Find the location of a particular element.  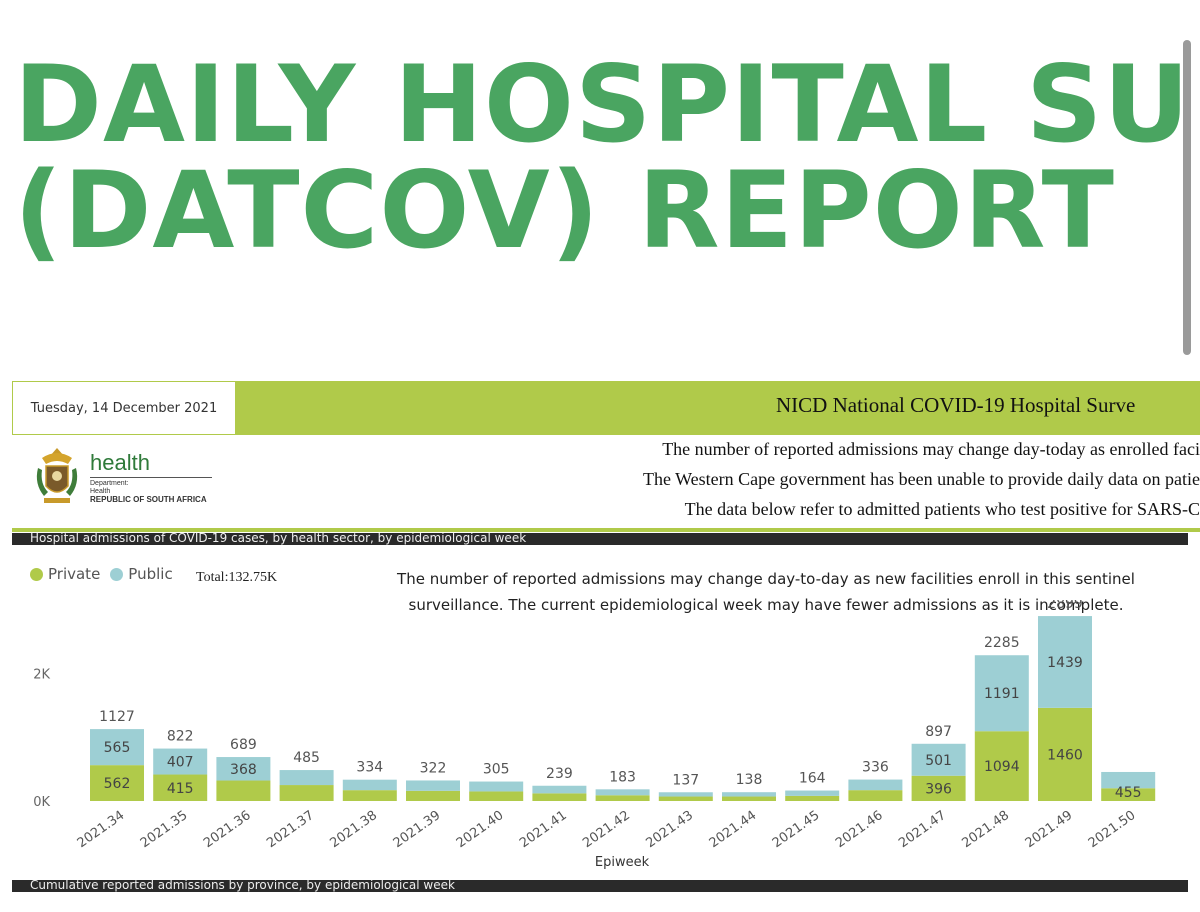

x-tick-label: 2021.42 is located at coordinates (606, 829).